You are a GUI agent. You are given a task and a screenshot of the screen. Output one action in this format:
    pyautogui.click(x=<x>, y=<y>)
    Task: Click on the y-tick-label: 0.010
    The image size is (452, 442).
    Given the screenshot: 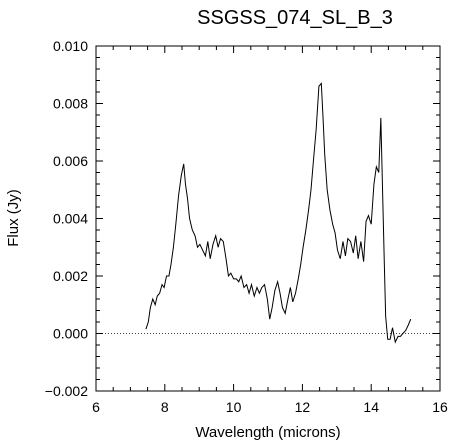 What is the action you would take?
    pyautogui.click(x=70, y=46)
    